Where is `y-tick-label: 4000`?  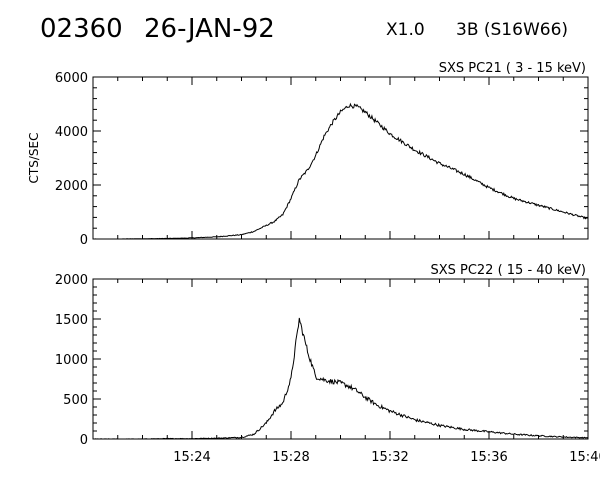
y-tick-label: 4000 is located at coordinates (71, 132).